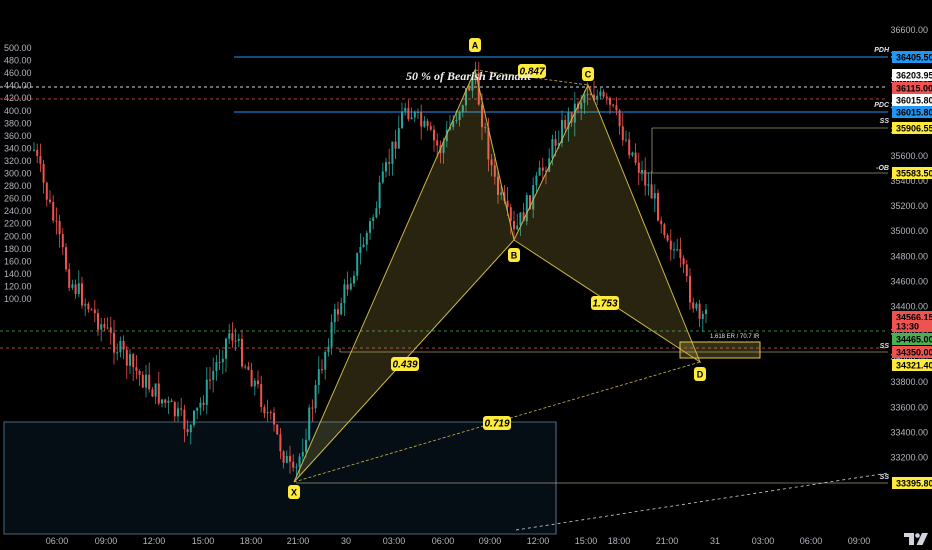  I want to click on ratio-label-xb: 0.439, so click(404, 365).